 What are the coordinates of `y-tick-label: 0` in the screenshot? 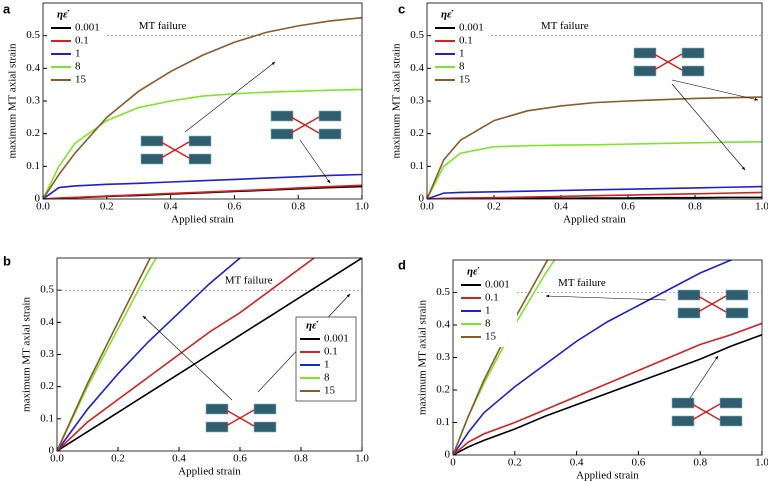 It's located at (52, 451).